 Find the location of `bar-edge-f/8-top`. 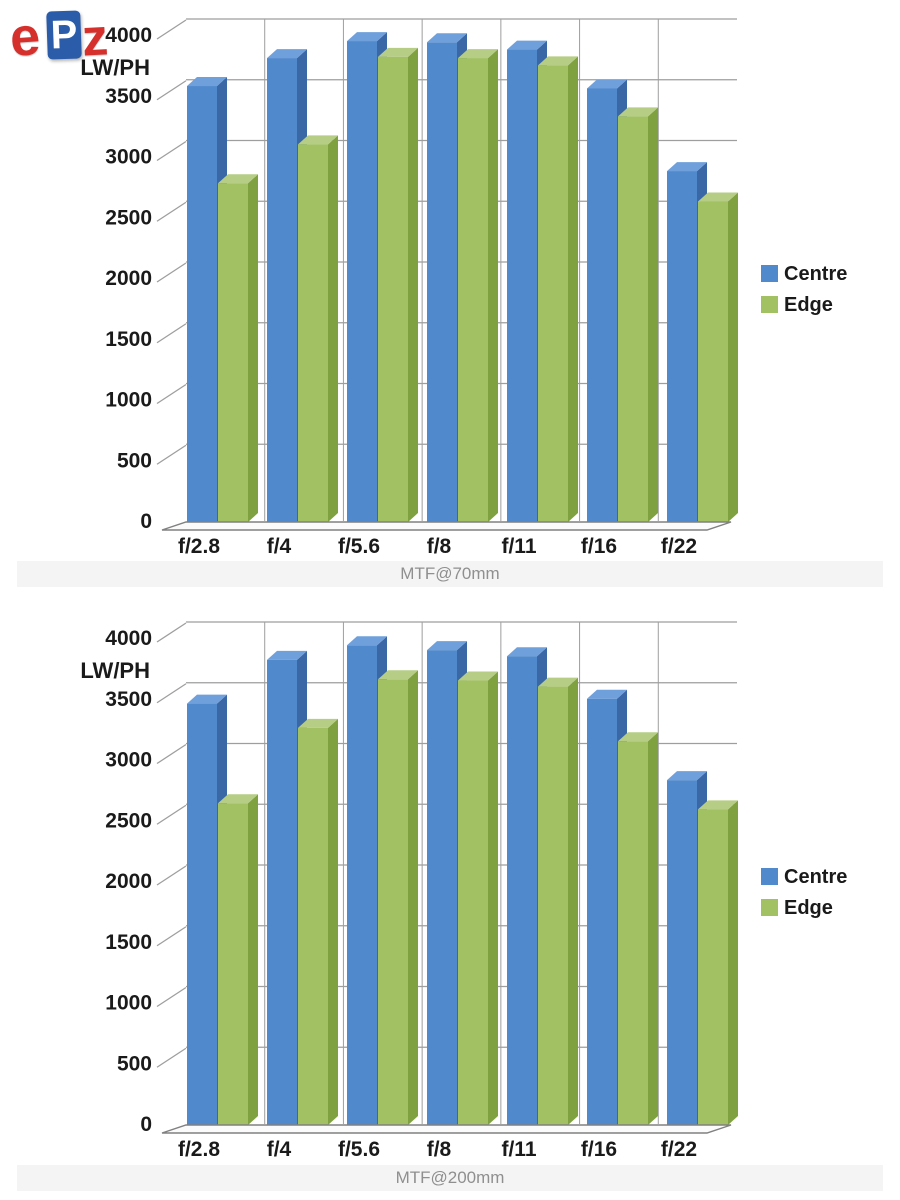

bar-edge-f/8-top is located at coordinates (478, 54).